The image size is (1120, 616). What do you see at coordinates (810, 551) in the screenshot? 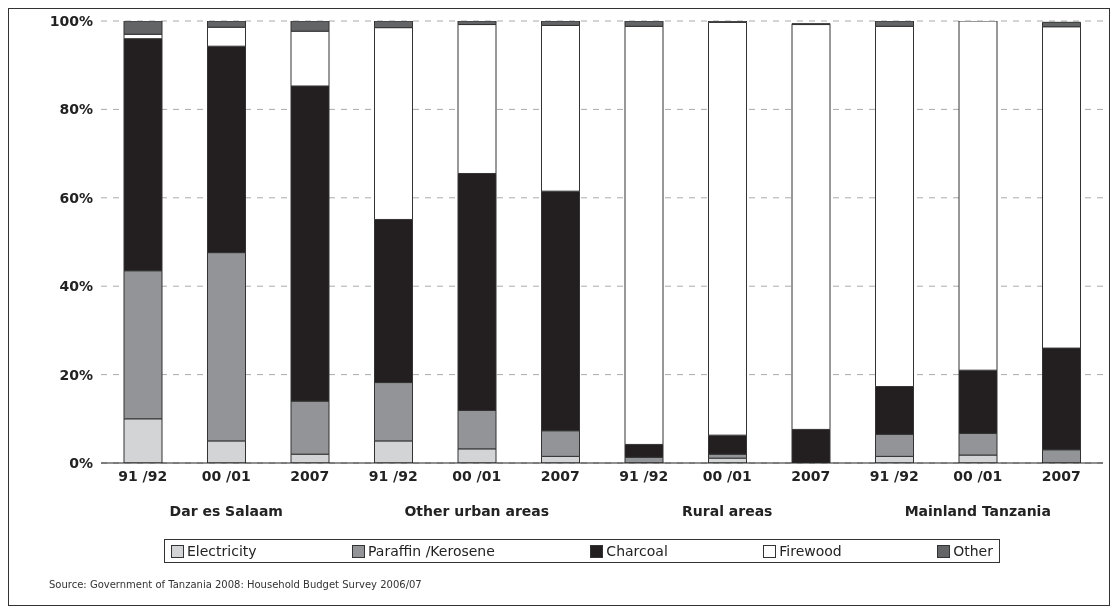
I see `legend-label: Firewood` at bounding box center [810, 551].